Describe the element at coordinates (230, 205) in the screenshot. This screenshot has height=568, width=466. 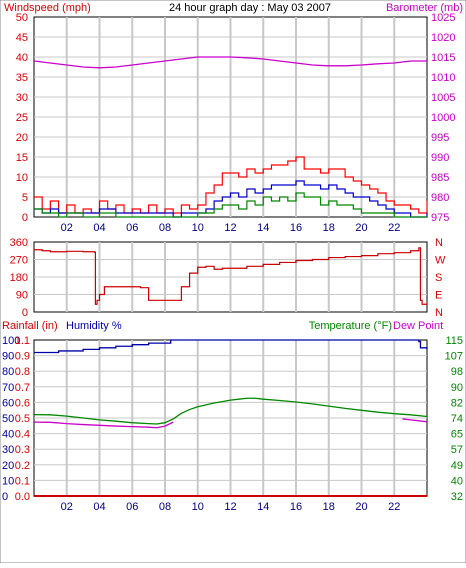
I see `series-line-avg` at that location.